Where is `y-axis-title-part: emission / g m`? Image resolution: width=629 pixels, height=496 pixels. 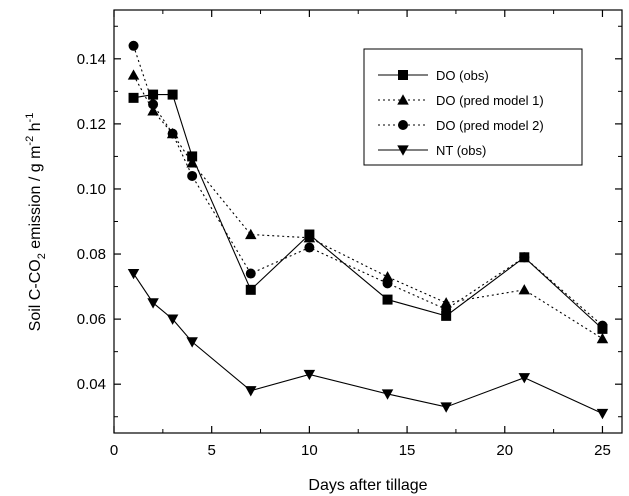 y-axis-title-part: emission / g m is located at coordinates (35, 200).